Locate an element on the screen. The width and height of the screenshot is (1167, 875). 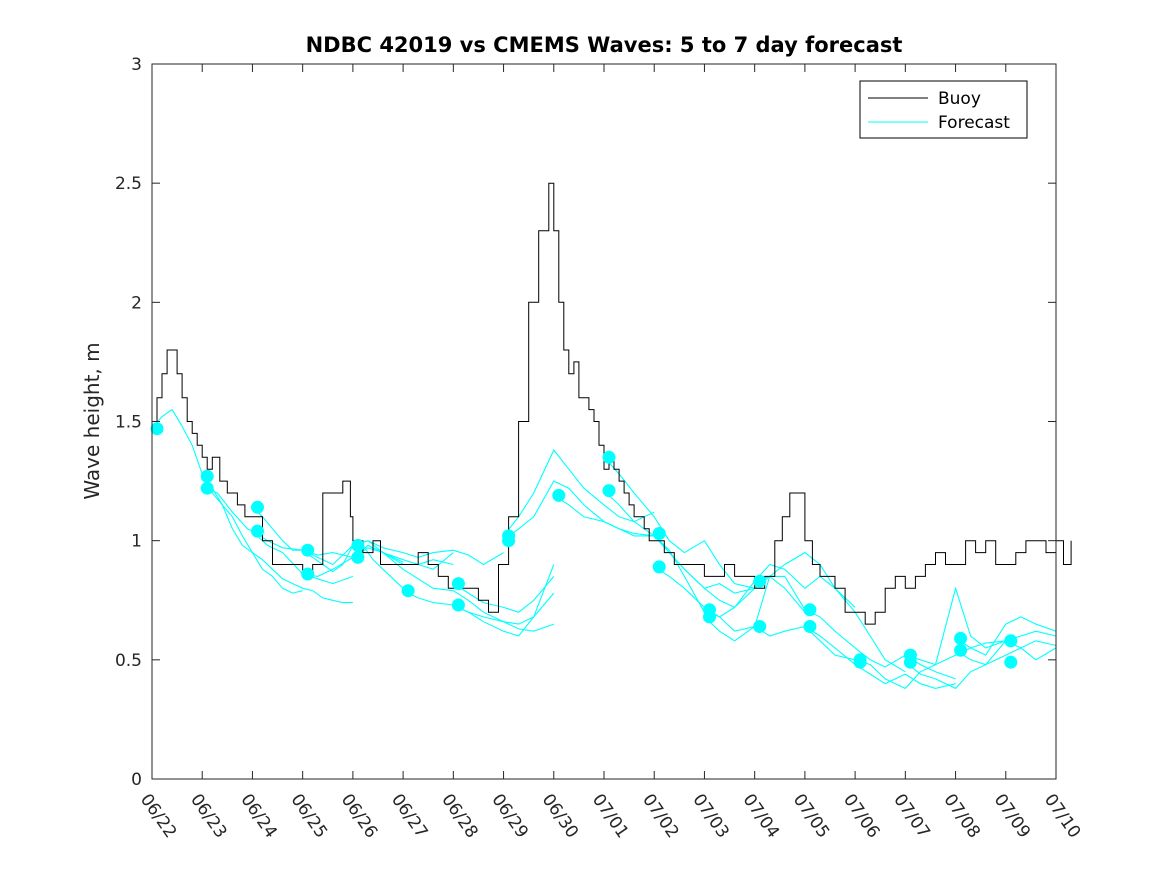
y-tick-label: 3 is located at coordinates (136, 65).